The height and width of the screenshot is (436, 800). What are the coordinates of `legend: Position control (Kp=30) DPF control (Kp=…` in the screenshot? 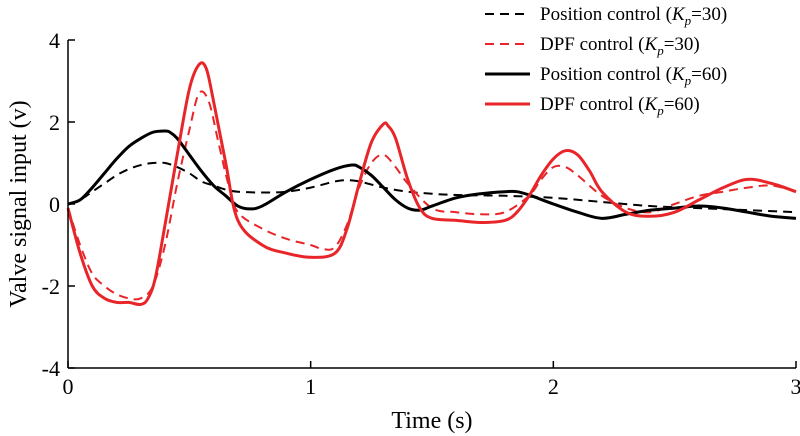 It's located at (606, 61).